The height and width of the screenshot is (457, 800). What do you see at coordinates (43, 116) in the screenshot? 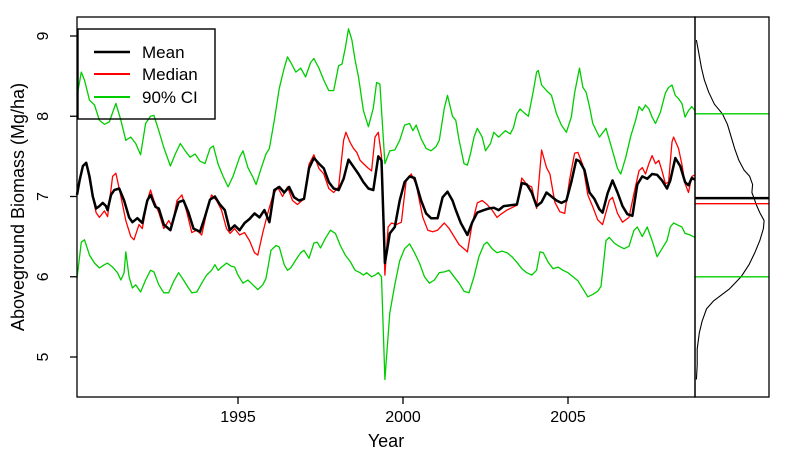
I see `y-tick-label: 8` at bounding box center [43, 116].